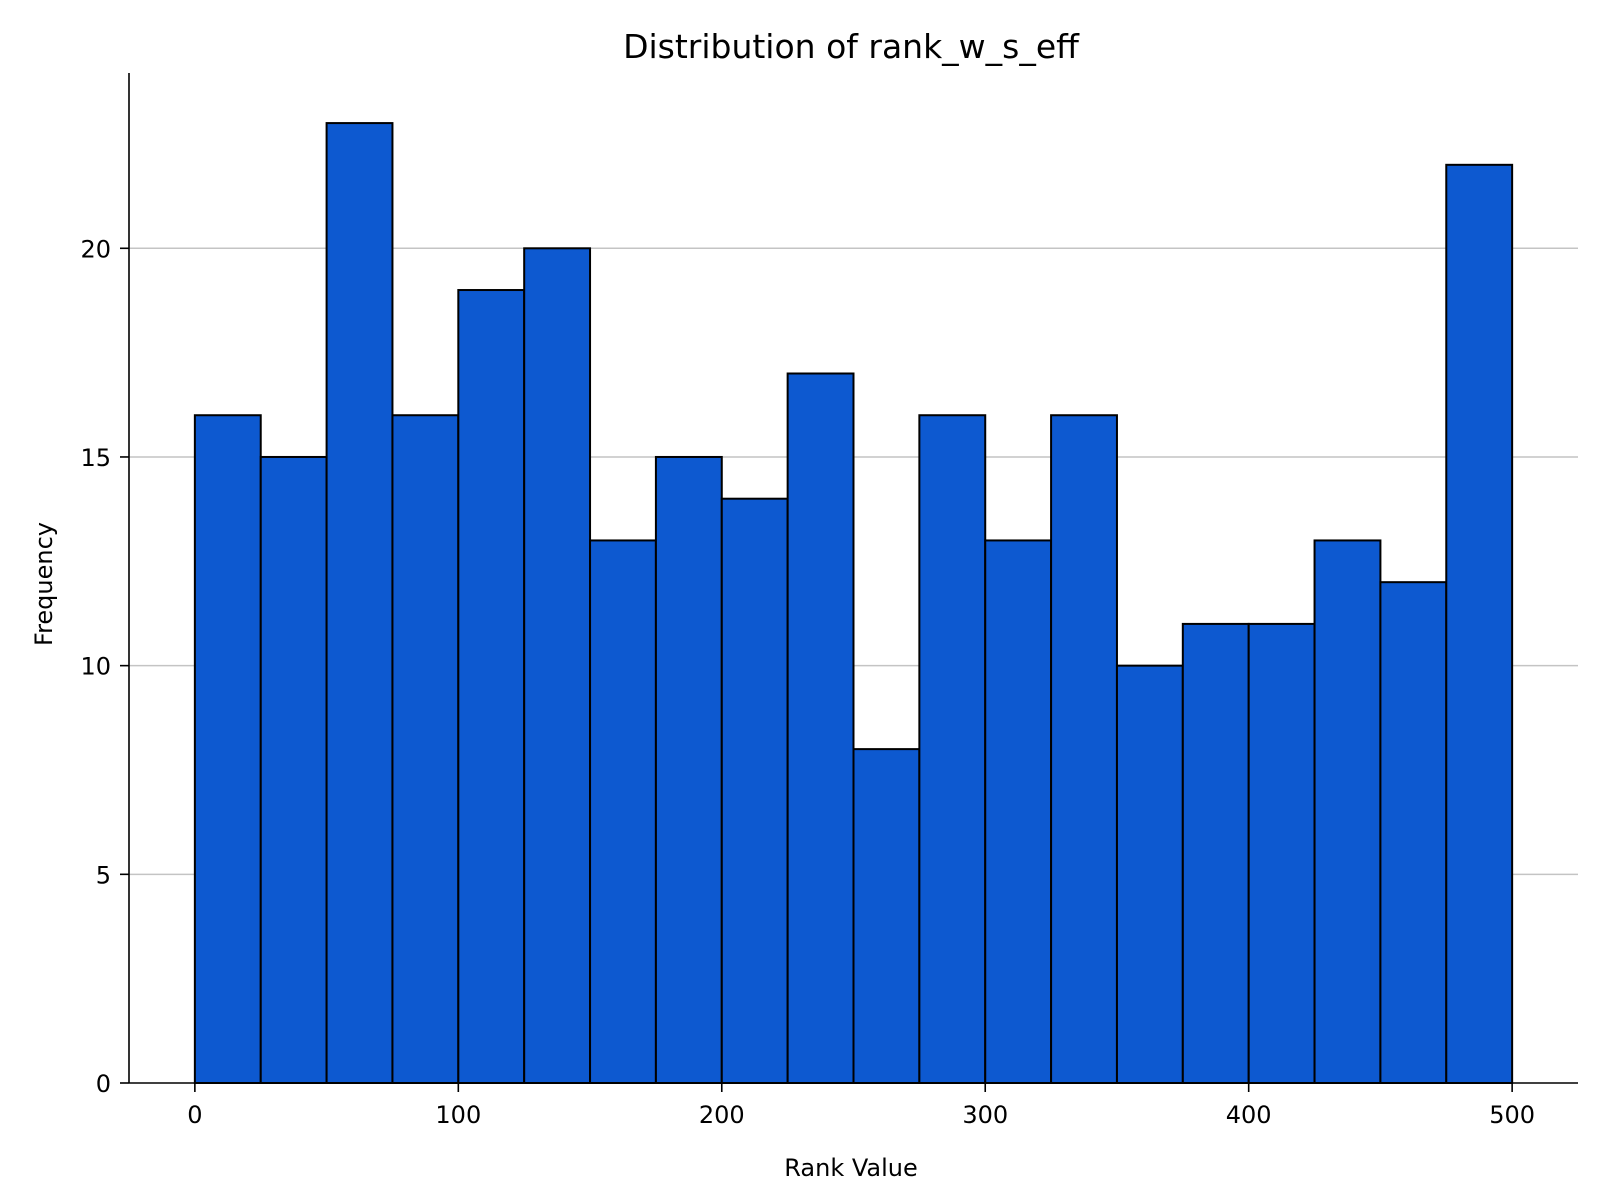  What do you see at coordinates (44, 584) in the screenshot?
I see `y-axis-label: Frequency` at bounding box center [44, 584].